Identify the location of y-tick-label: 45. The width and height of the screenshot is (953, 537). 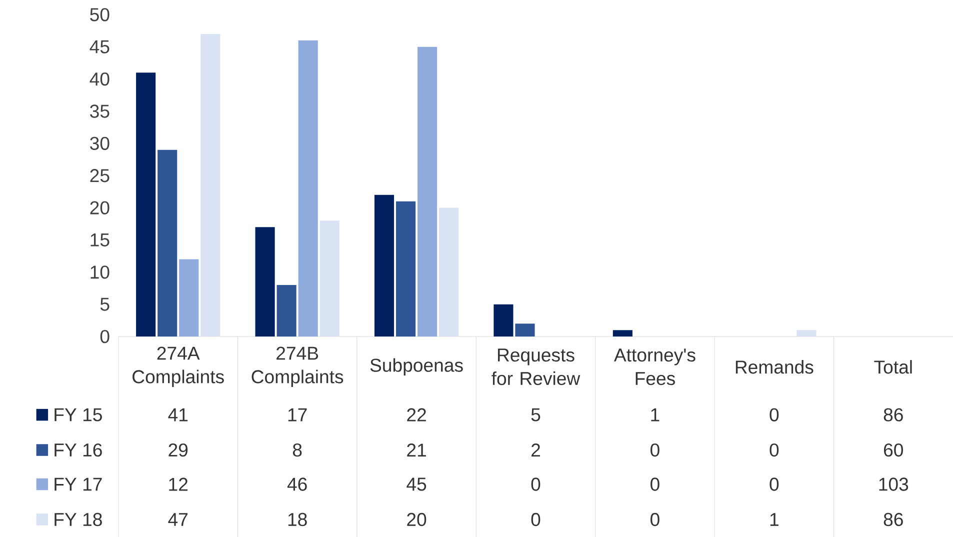
(100, 47).